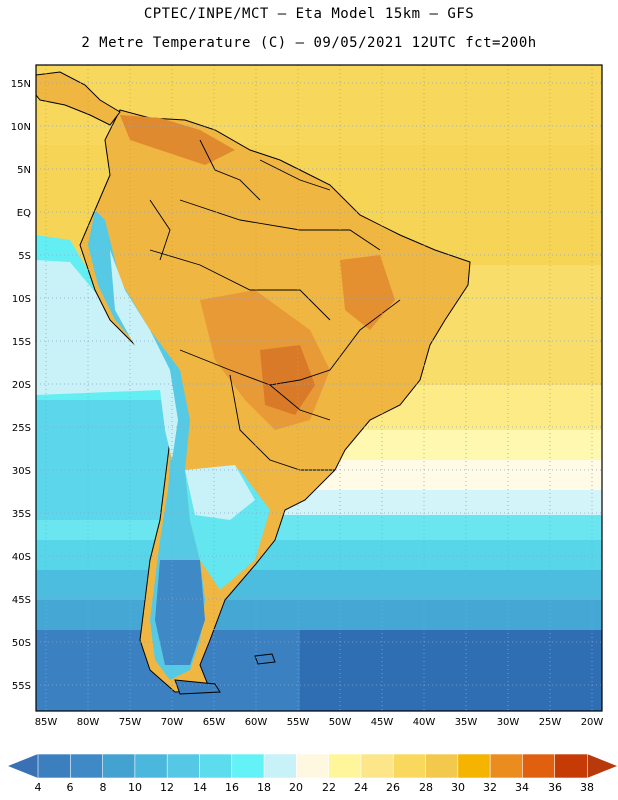  Describe the element at coordinates (508, 722) in the screenshot. I see `lon-label: 30W` at that location.